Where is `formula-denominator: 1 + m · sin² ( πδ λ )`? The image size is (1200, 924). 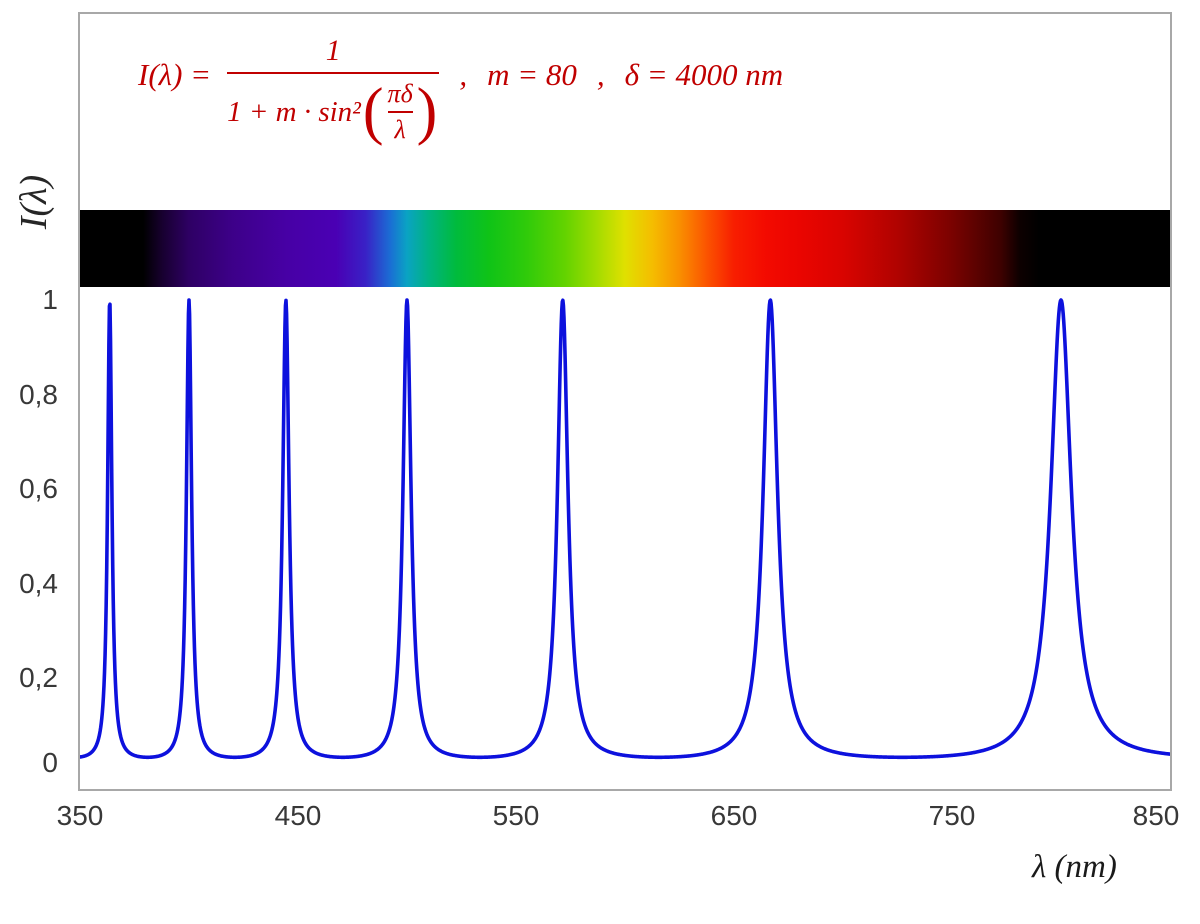
formula-denominator: 1 + m · sin² ( πδ λ ) is located at coordinates (333, 109).